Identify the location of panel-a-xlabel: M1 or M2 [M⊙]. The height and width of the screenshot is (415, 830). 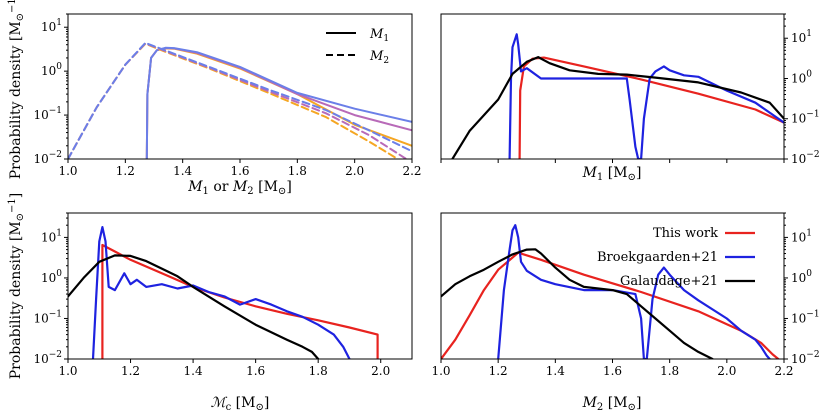
(239, 188).